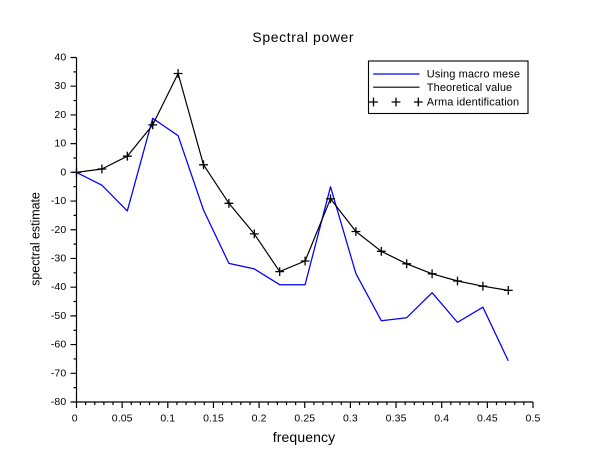 The width and height of the screenshot is (610, 460). I want to click on svg-text: 0.5, so click(533, 419).